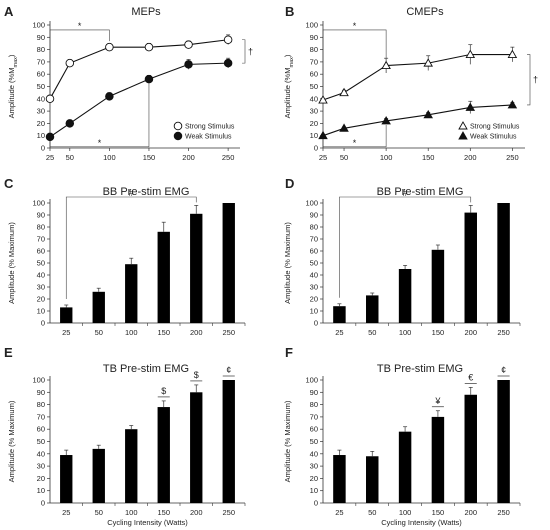  What do you see at coordinates (532, 80) in the screenshot?
I see `significance-side: †` at bounding box center [532, 80].